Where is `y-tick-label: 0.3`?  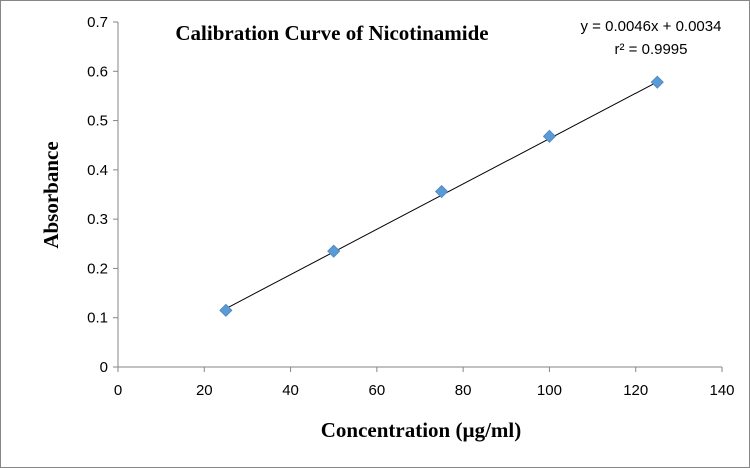 y-tick-label: 0.3 is located at coordinates (97, 219).